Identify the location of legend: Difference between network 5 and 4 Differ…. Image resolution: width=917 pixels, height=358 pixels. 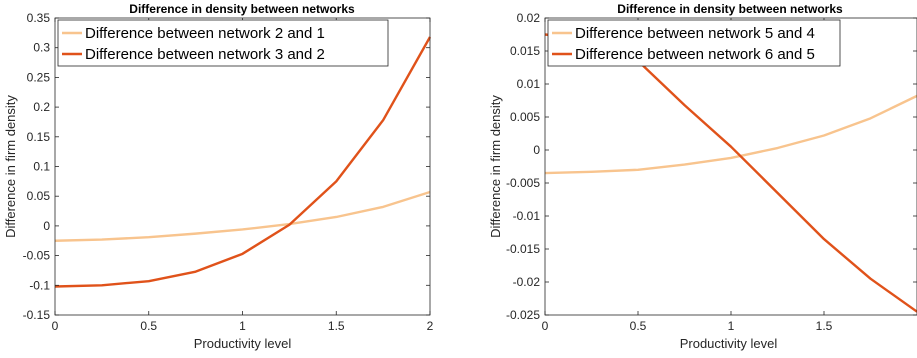
(694, 43).